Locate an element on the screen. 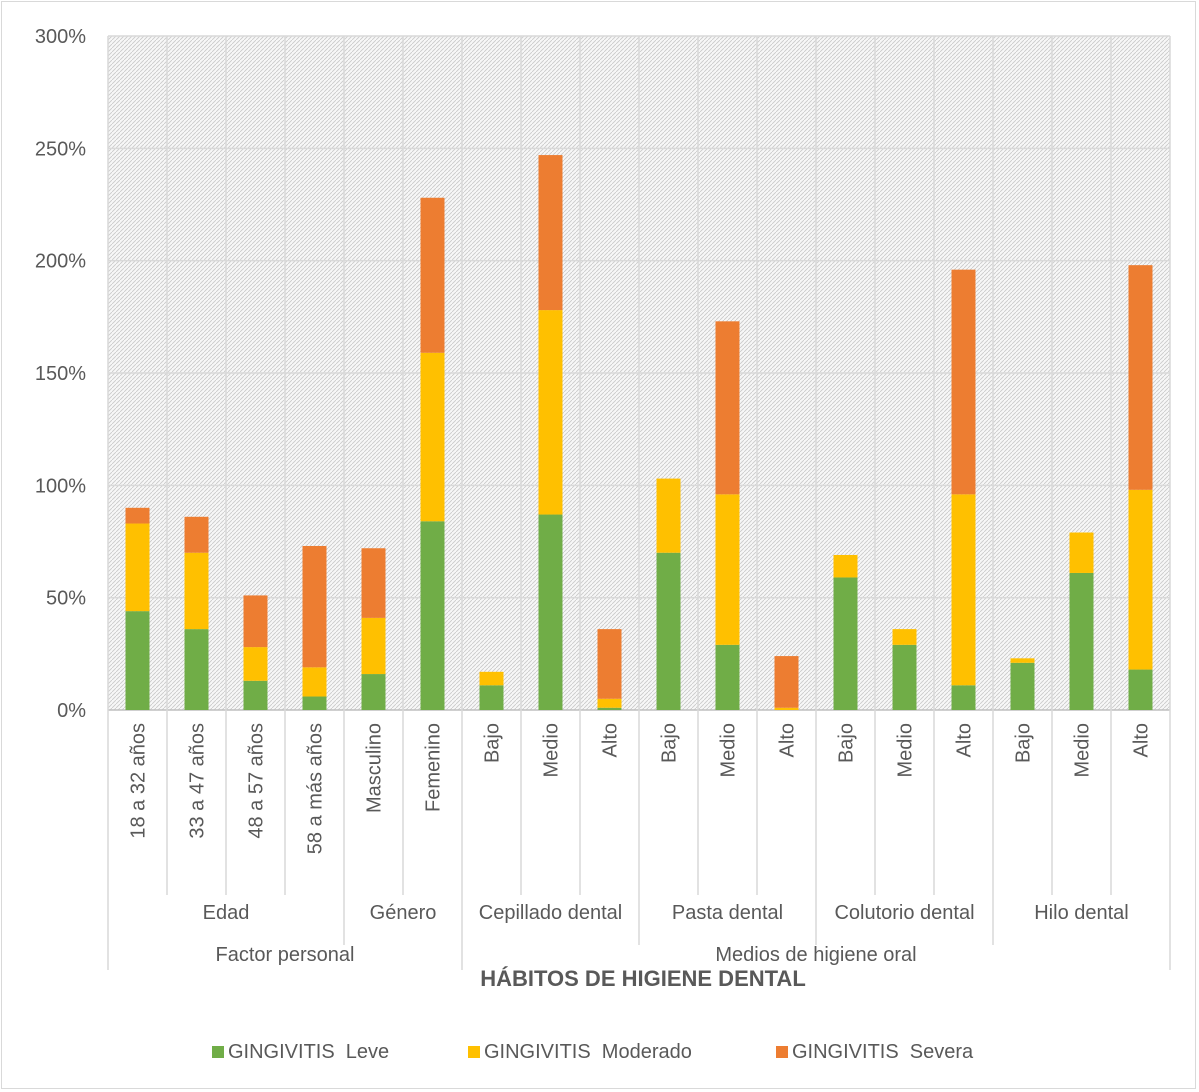 This screenshot has width=1199, height=1092. x-category-label: 48 a 57 años is located at coordinates (257, 781).